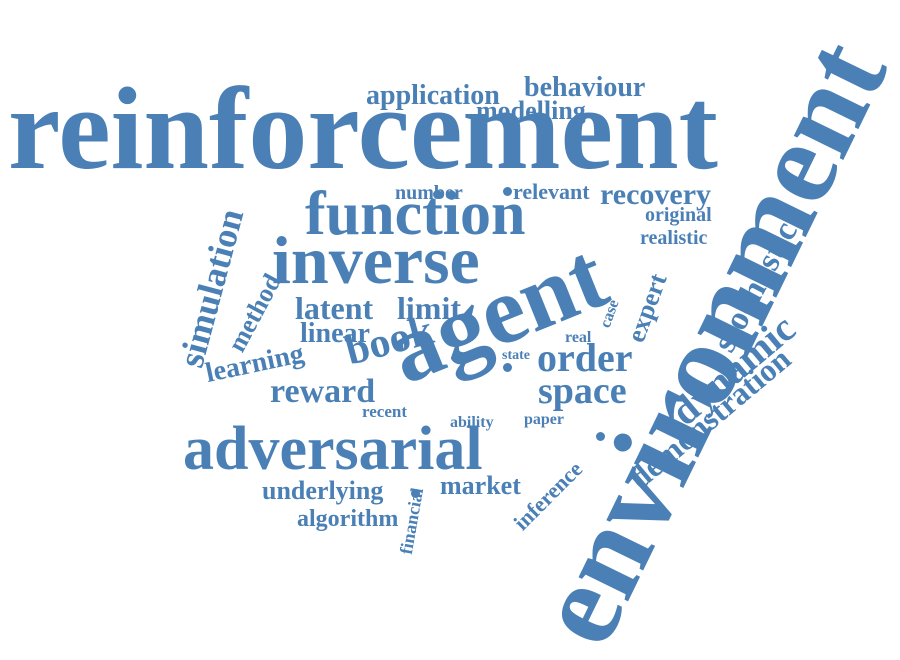 The height and width of the screenshot is (660, 900). Describe the element at coordinates (323, 391) in the screenshot. I see `word-reward: reward` at that location.